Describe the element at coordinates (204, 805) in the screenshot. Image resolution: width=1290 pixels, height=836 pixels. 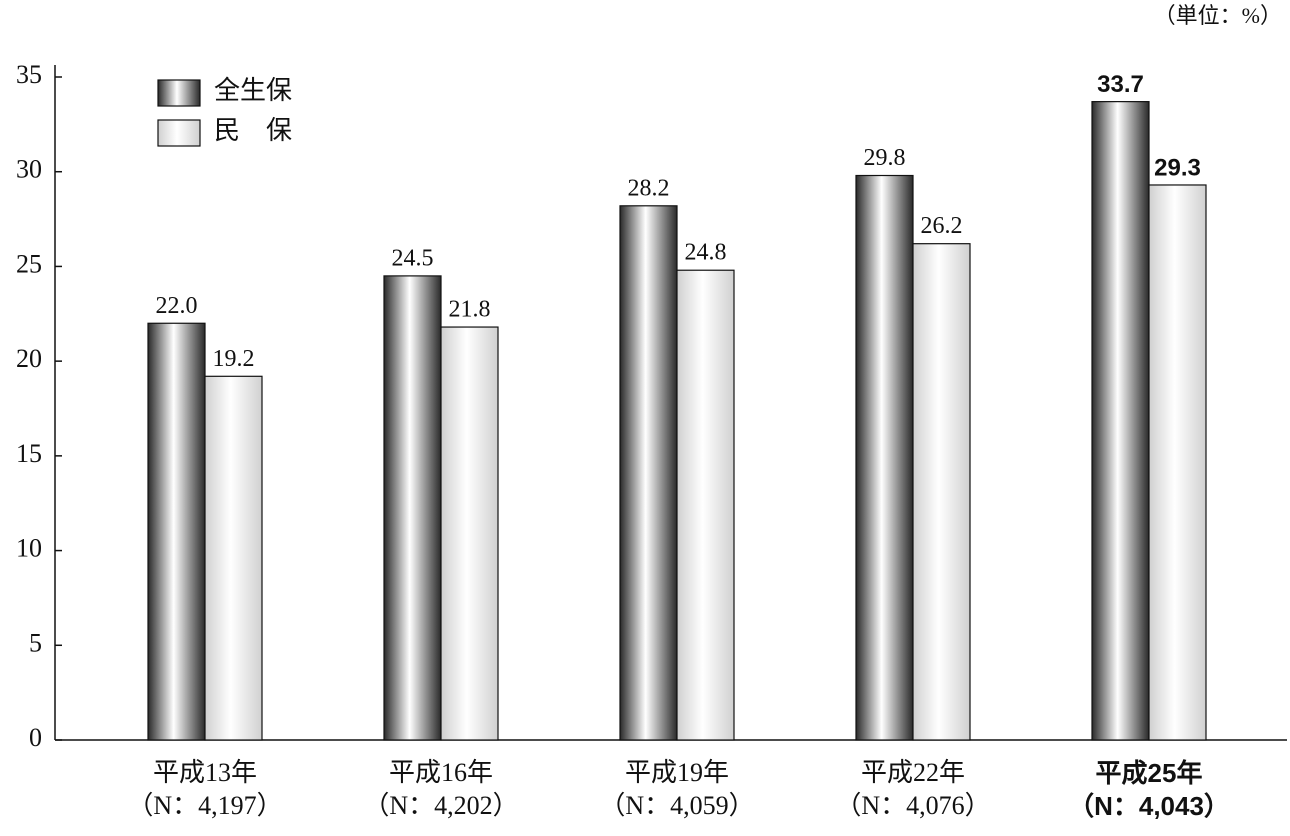
I see `n-label: （N：4,197）` at that location.